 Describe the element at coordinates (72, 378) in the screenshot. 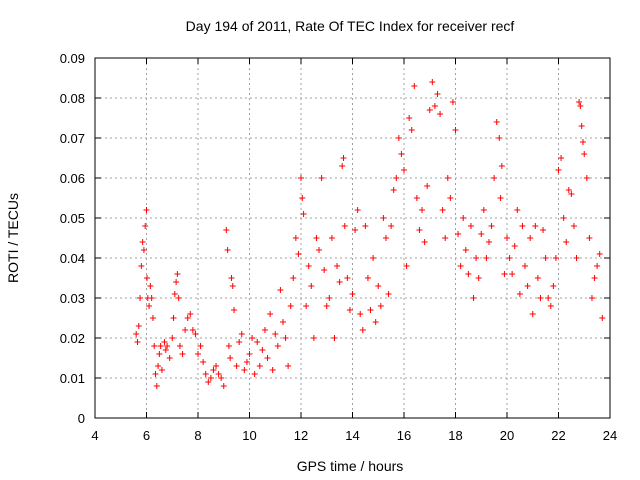

I see `y-tick-label: 0.01` at that location.